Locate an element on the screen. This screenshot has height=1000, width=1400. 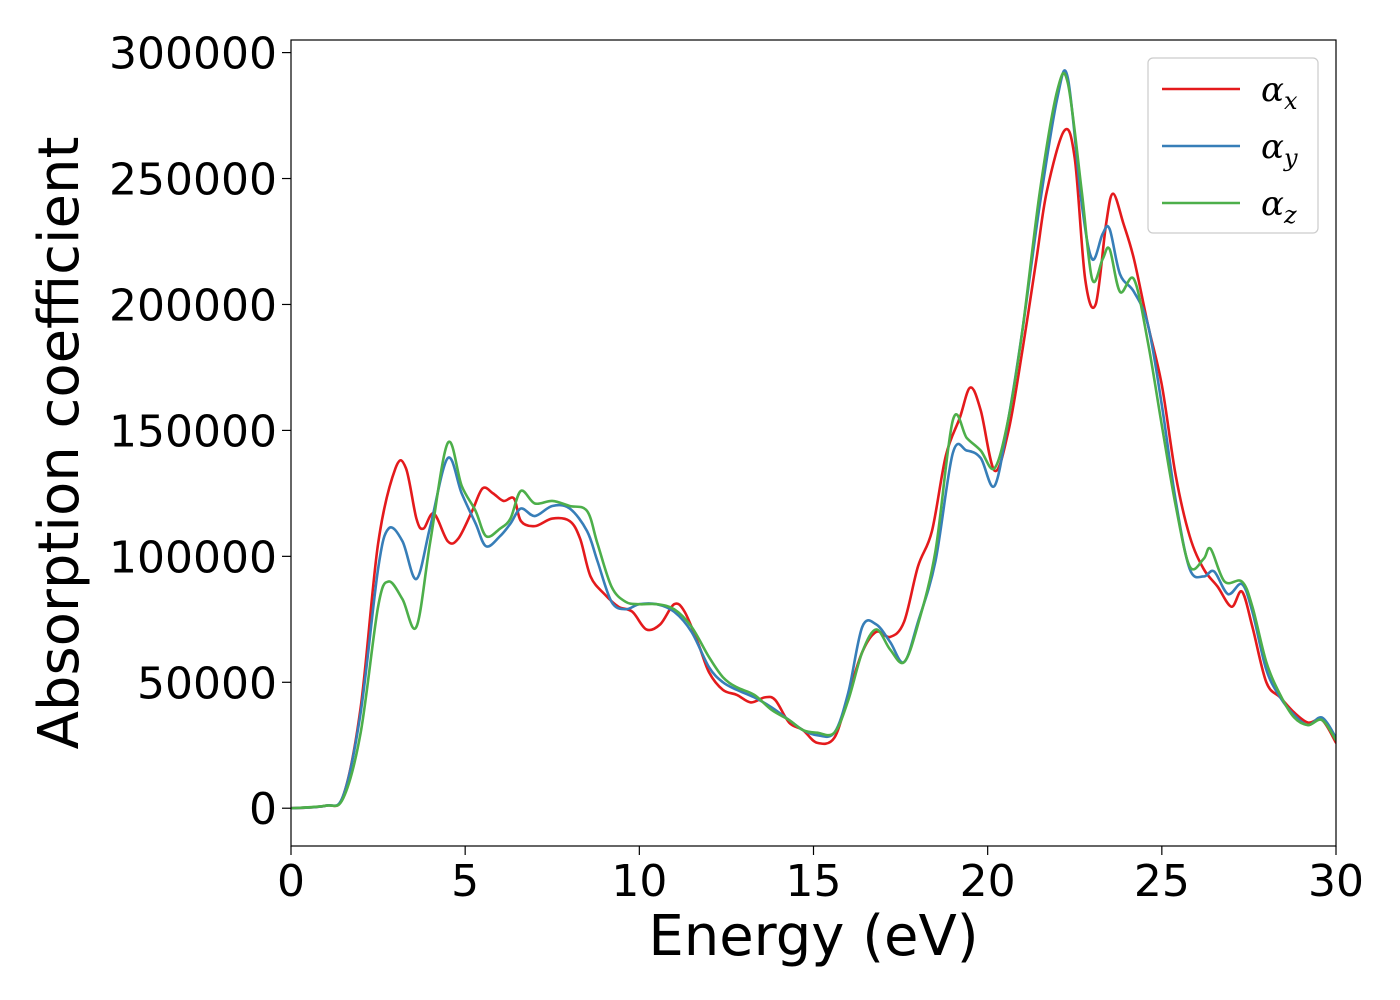
legend-label-z: αz is located at coordinates (1279, 206).